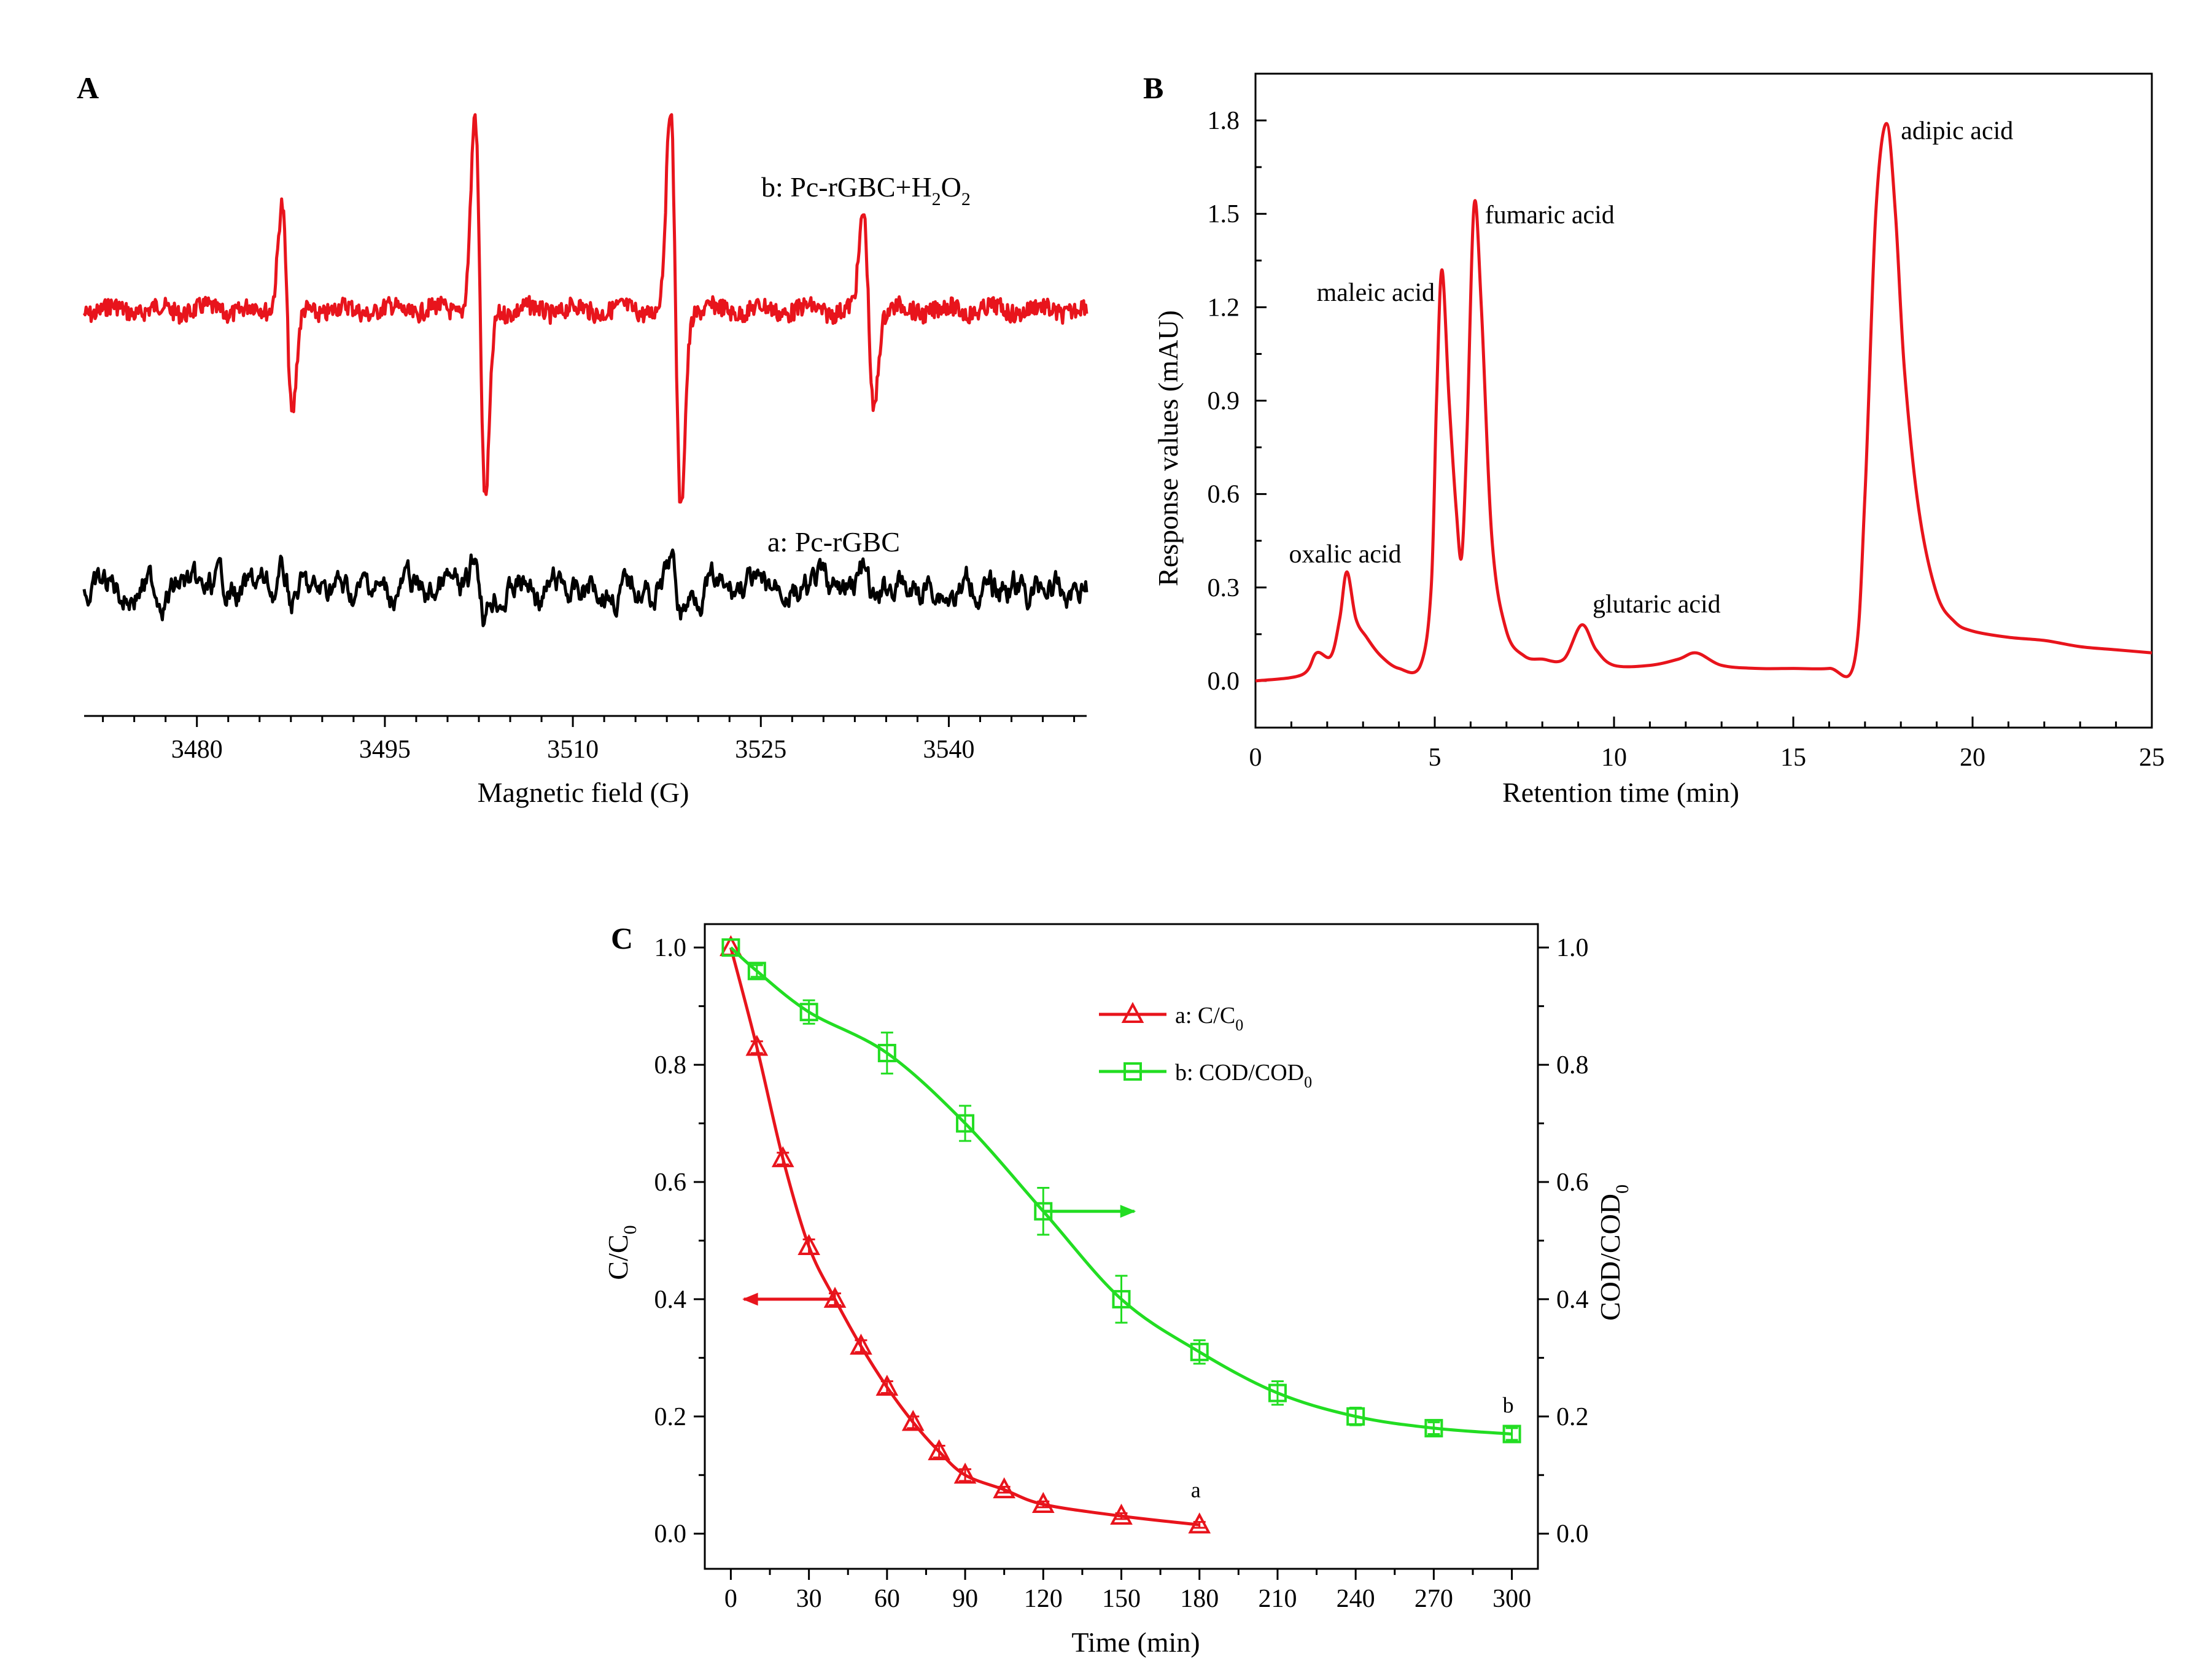 This screenshot has width=2212, height=1664. I want to click on left-y-tick-label: 0.8, so click(670, 1065).